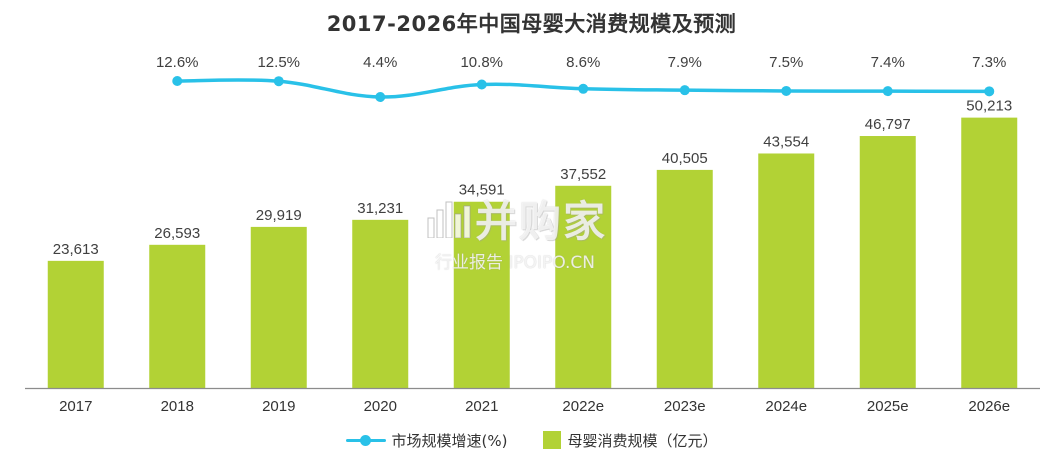 This screenshot has width=1063, height=461. I want to click on x-tick-label: 2026e, so click(989, 406).